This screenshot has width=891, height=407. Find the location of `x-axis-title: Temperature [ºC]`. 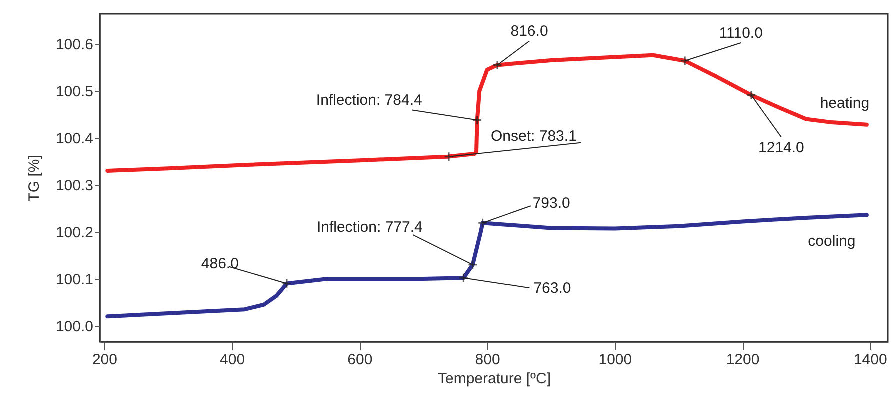

x-axis-title: Temperature [ºC] is located at coordinates (495, 379).